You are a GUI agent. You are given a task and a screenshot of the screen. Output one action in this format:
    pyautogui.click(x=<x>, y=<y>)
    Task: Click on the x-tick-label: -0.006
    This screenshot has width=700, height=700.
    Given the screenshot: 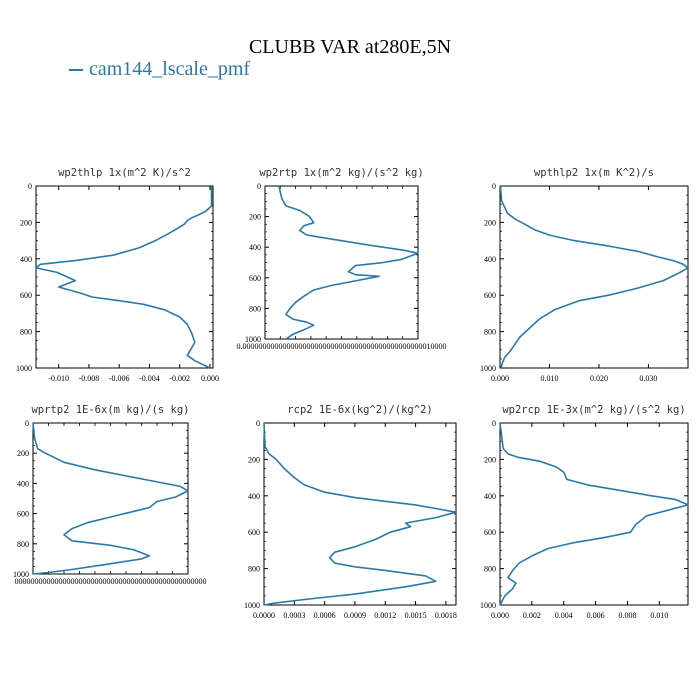 What is the action you would take?
    pyautogui.click(x=119, y=378)
    